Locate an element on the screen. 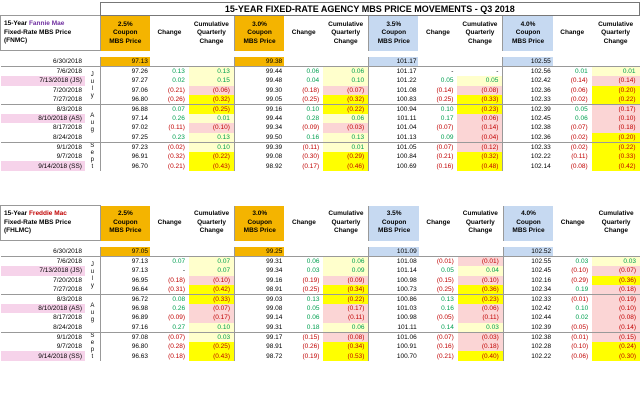  cumulative-cell: 0.13 is located at coordinates (211, 137).